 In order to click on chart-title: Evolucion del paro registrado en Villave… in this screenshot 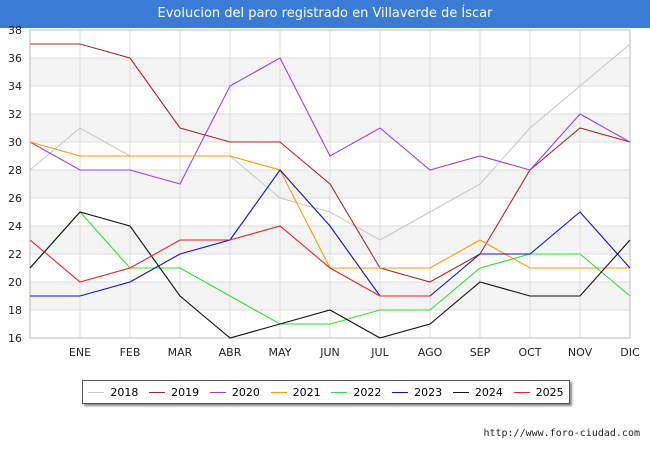, I will do `click(325, 14)`.